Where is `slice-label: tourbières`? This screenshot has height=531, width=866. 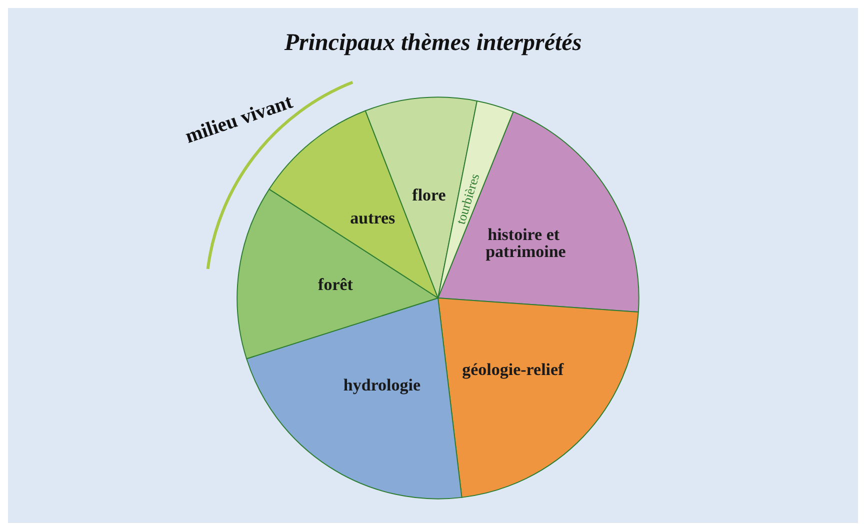
slice-label: tourbières is located at coordinates (467, 199).